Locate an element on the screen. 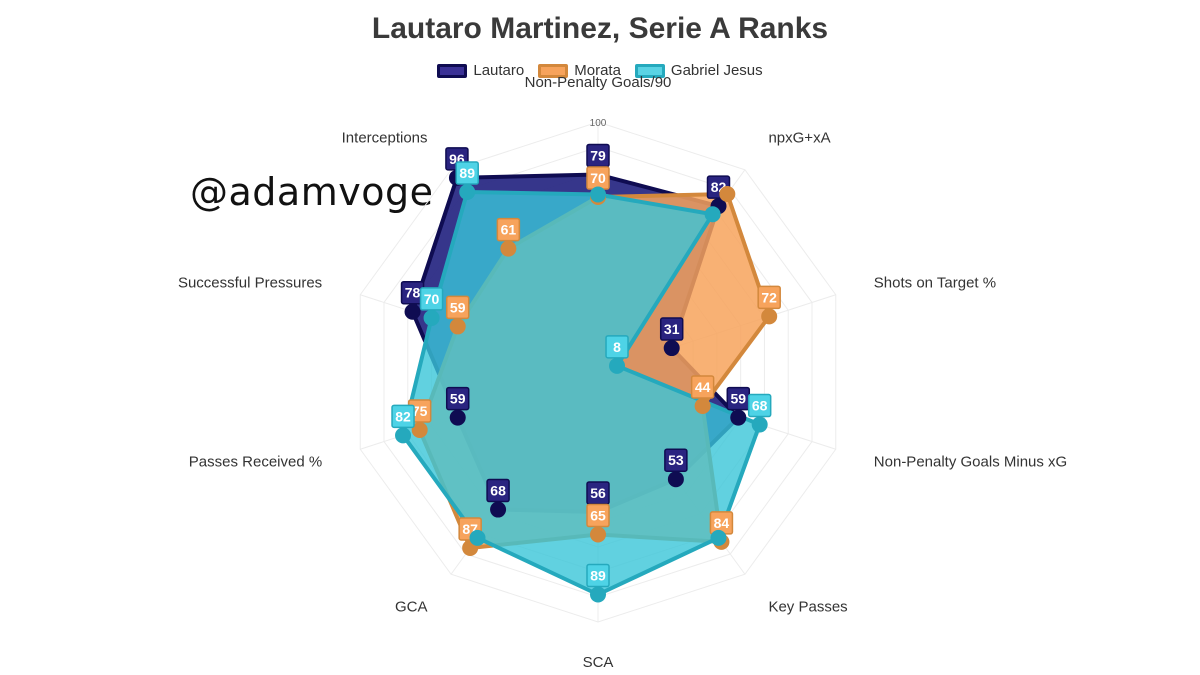 The width and height of the screenshot is (1200, 675). legend-item-lautaro: Lautaro is located at coordinates (480, 70).